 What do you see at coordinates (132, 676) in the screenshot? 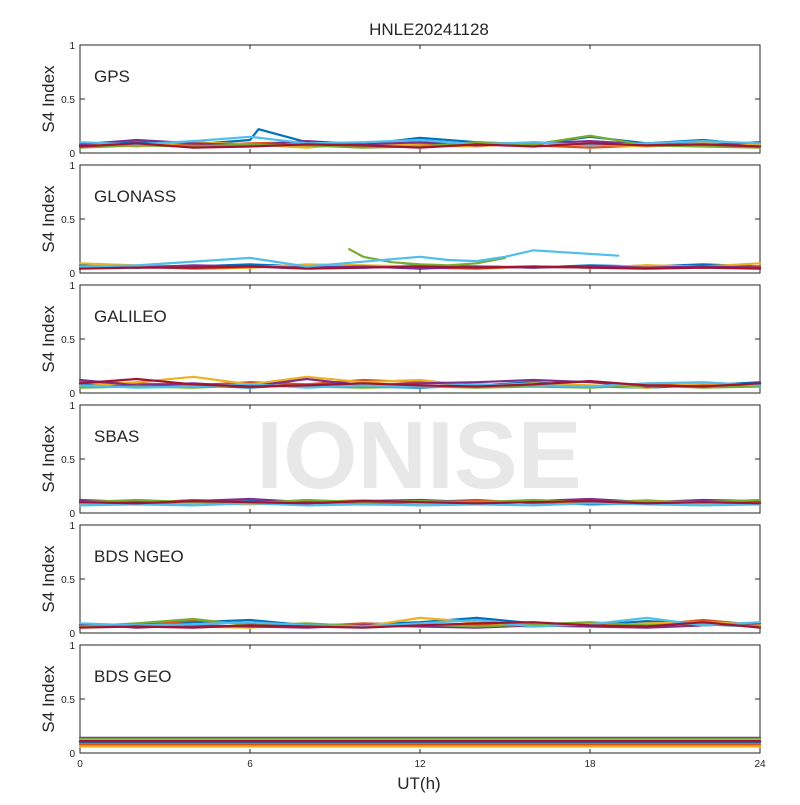
I see `panel-label: BDS GEO` at bounding box center [132, 676].